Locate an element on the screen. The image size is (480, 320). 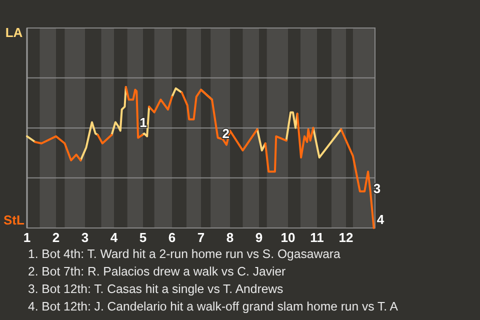
text: 4. Bot 12th: J. Candelario hit a walk-off grand slam home run vs T. A is located at coordinates (213, 307).